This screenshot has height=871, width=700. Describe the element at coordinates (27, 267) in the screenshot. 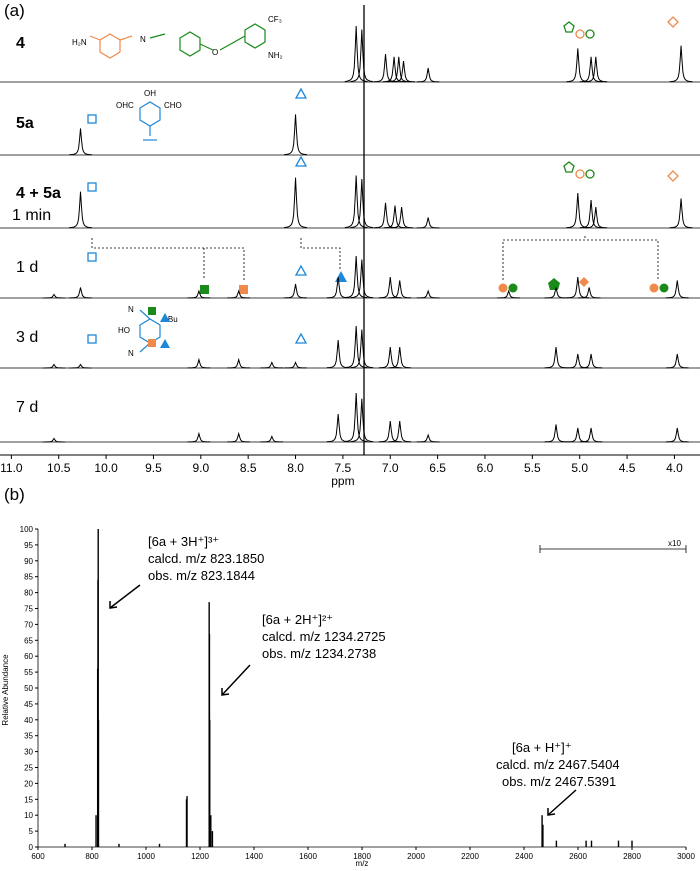

I see `row-label: 1 d` at that location.